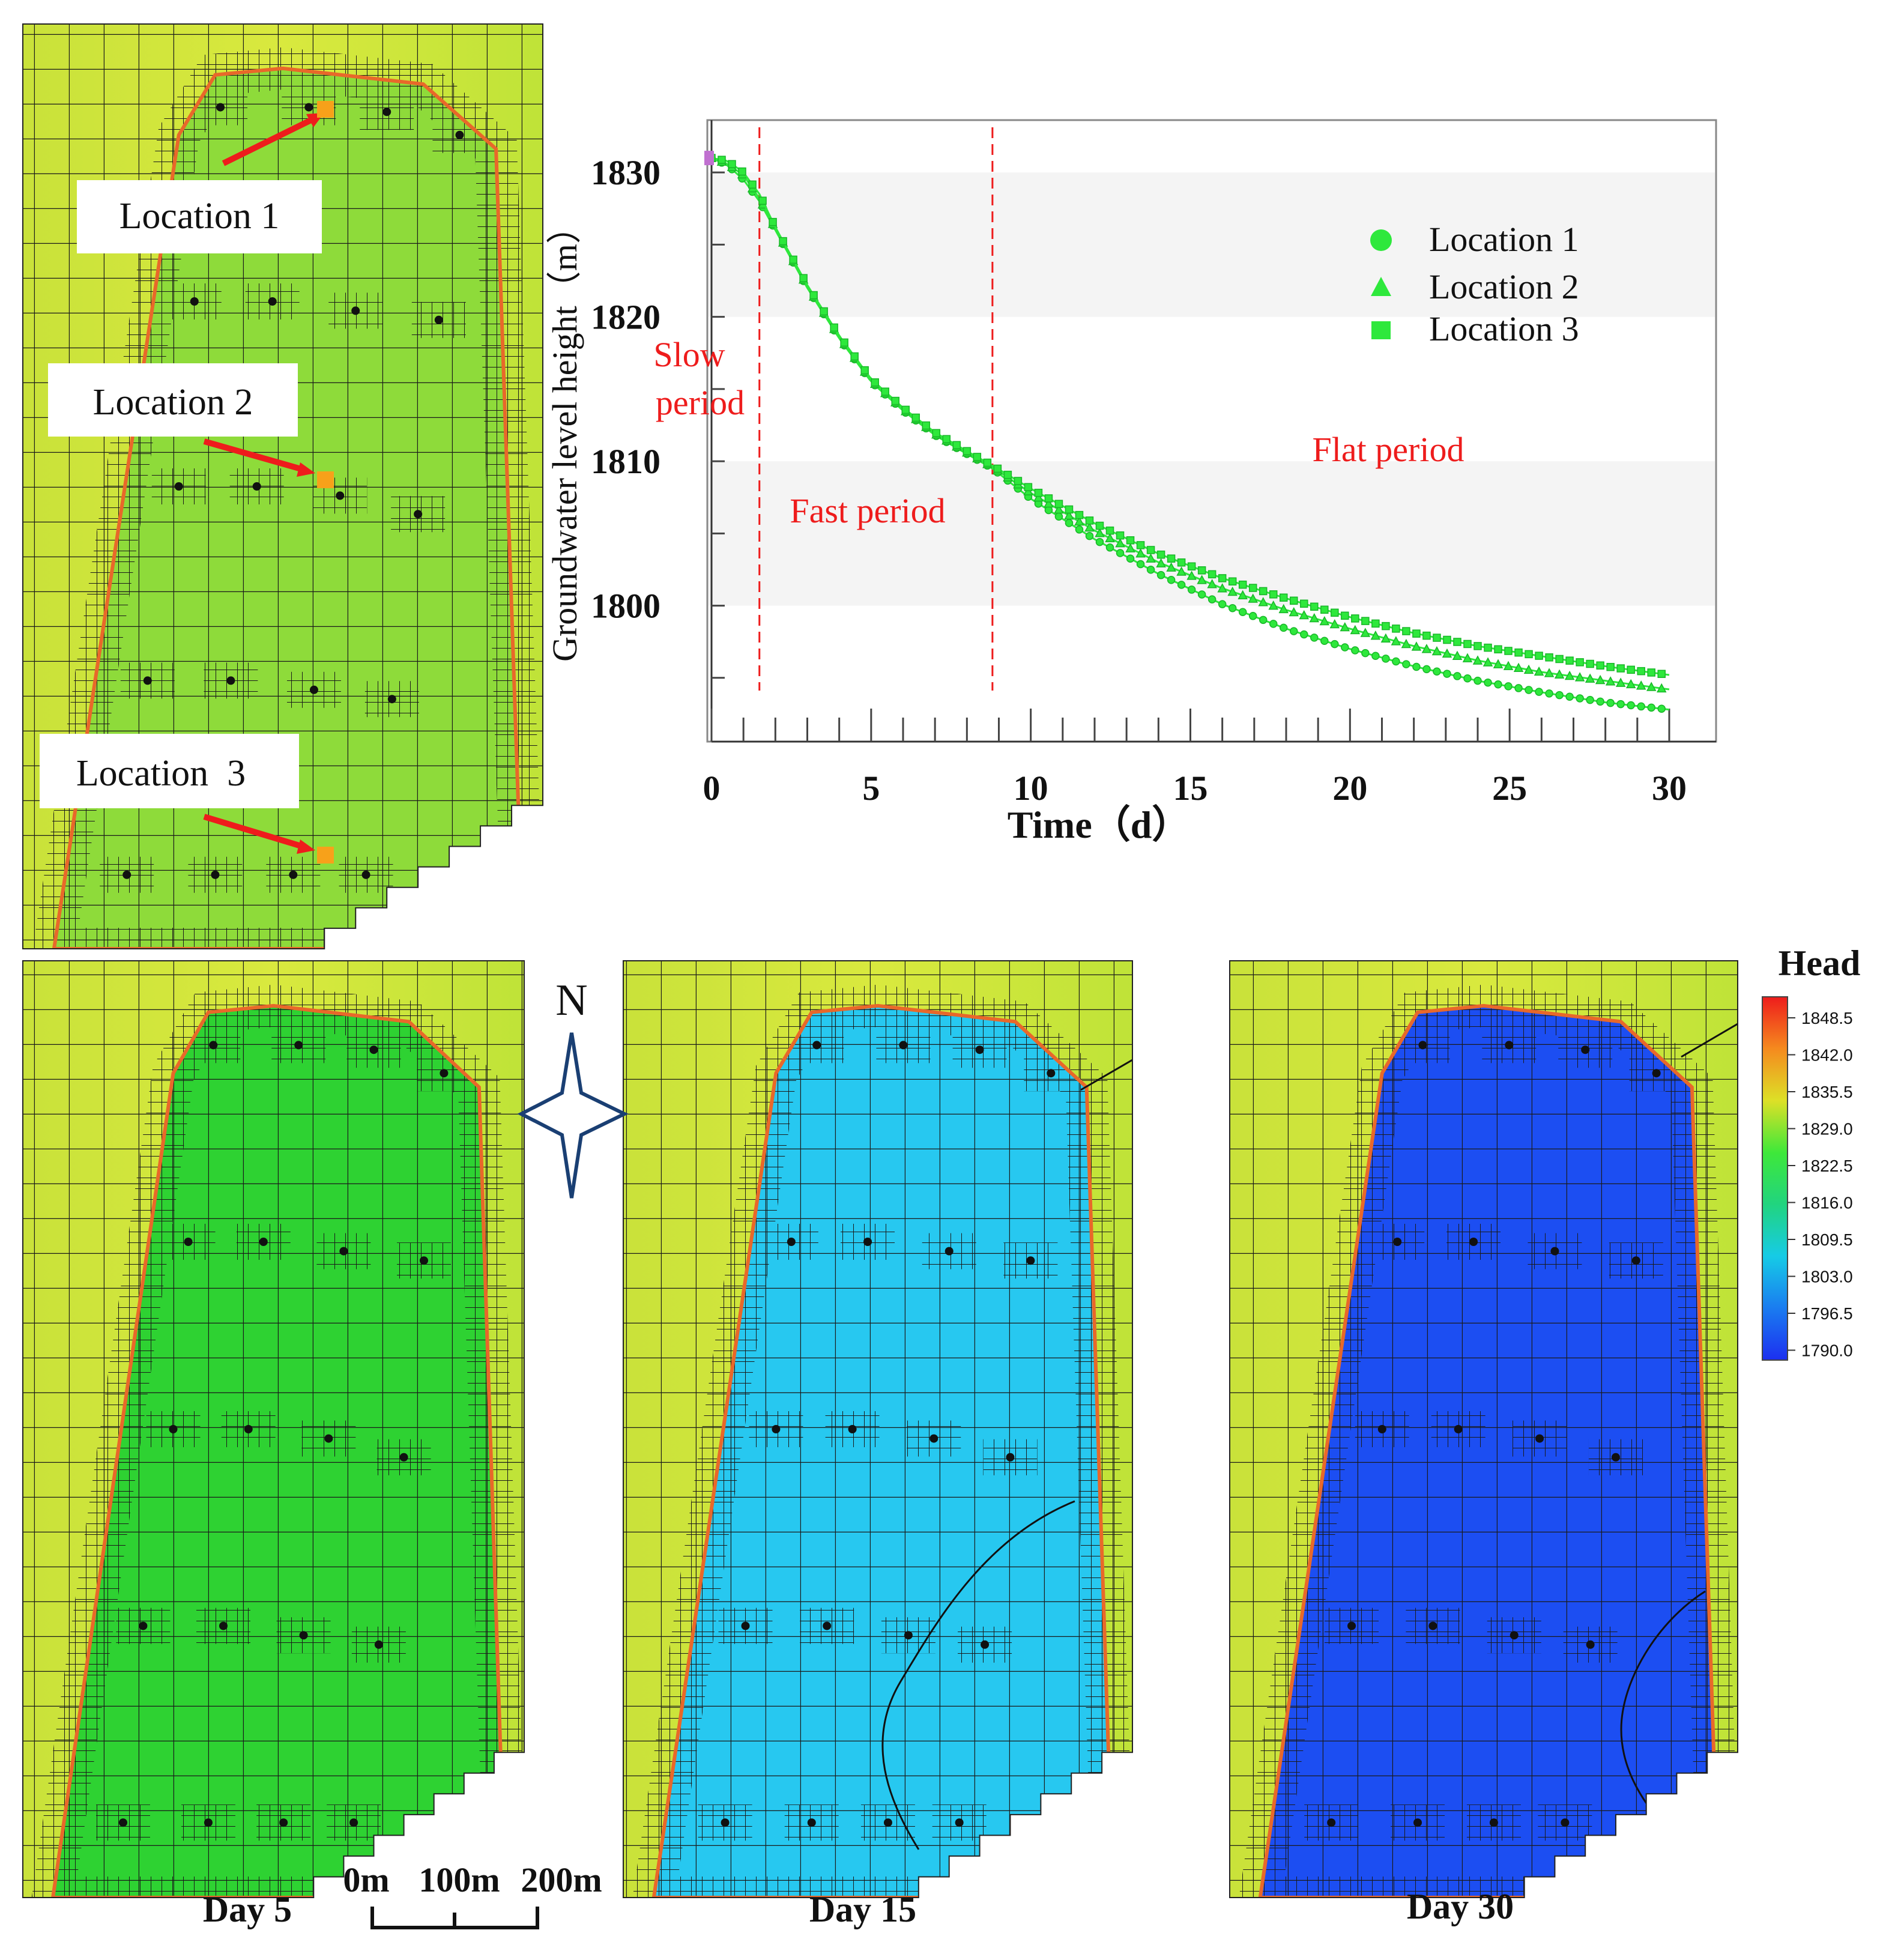 The image size is (1892, 1960). Describe the element at coordinates (1820, 963) in the screenshot. I see `colorbar-title: Head` at that location.